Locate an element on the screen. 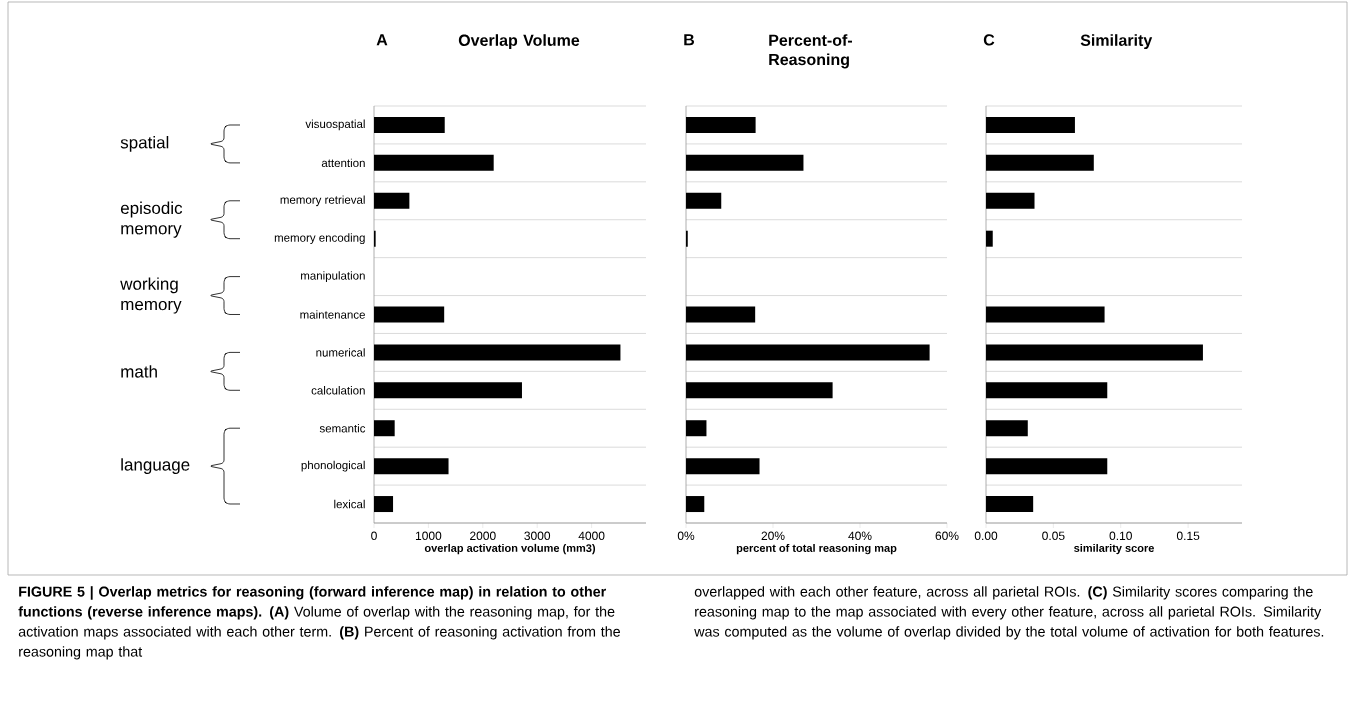 This screenshot has height=719, width=1356. x-axis-title: overlap activation volume (mm3) is located at coordinates (510, 549).